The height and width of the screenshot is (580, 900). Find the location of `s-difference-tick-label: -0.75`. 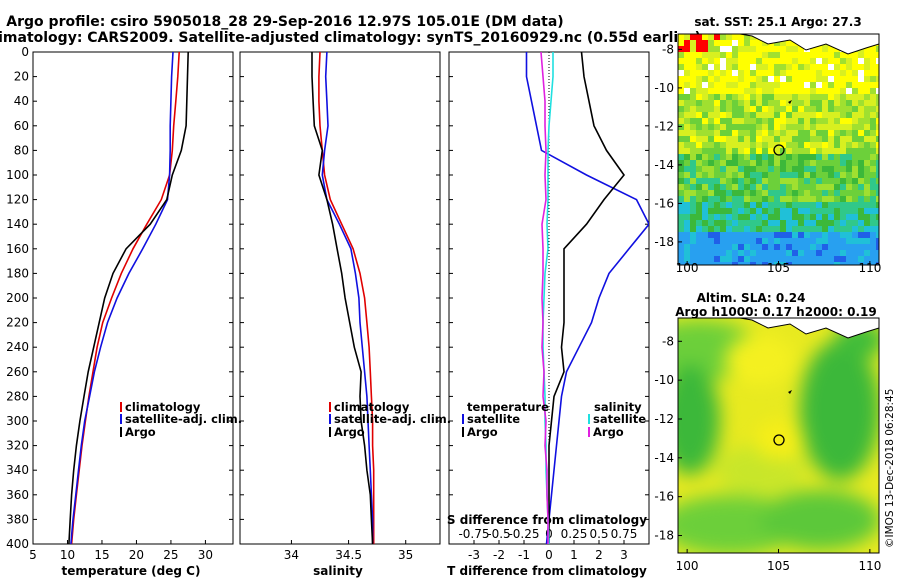

s-difference-tick-label: -0.75 is located at coordinates (473, 534).